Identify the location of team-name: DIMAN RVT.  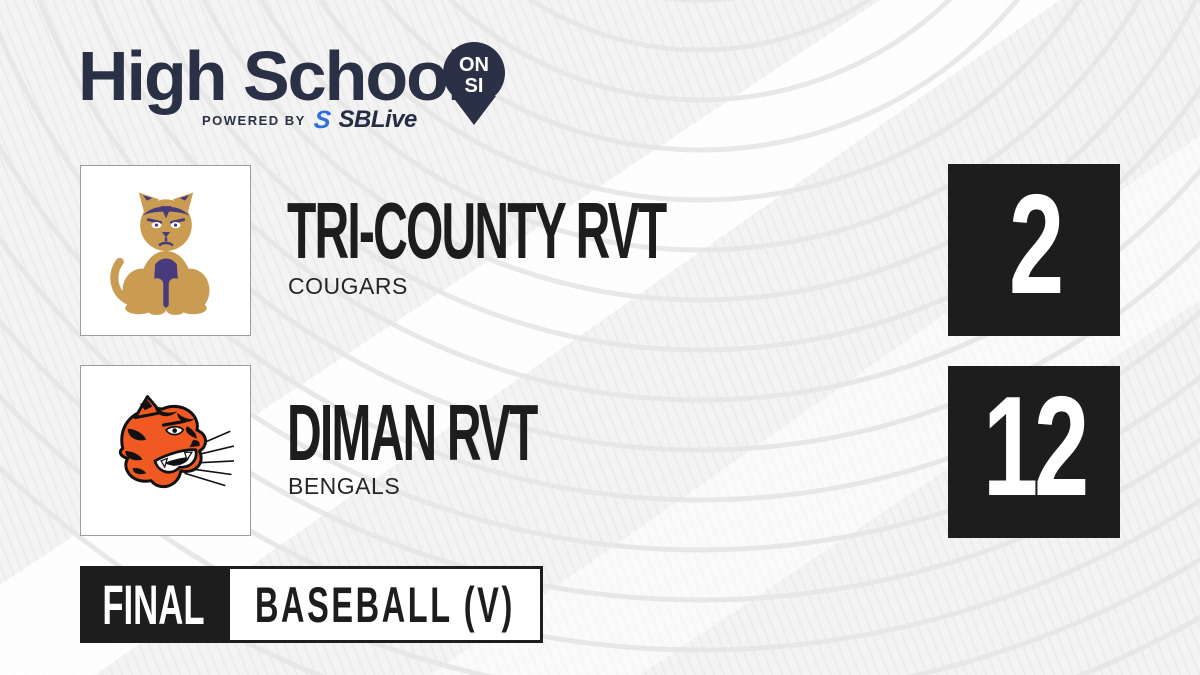
(412, 432).